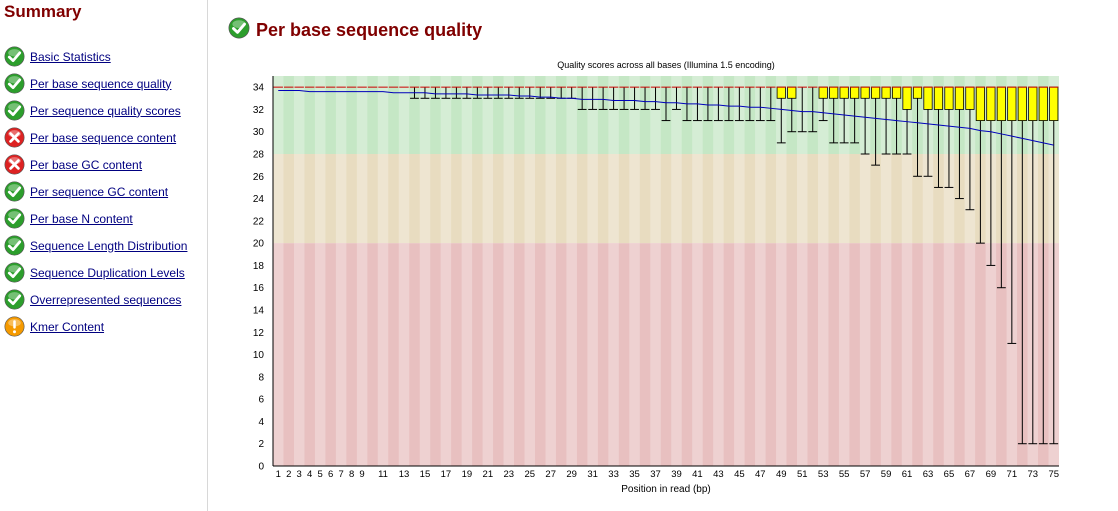  Describe the element at coordinates (101, 83) in the screenshot. I see `summary-link: Per base sequence quality` at that location.